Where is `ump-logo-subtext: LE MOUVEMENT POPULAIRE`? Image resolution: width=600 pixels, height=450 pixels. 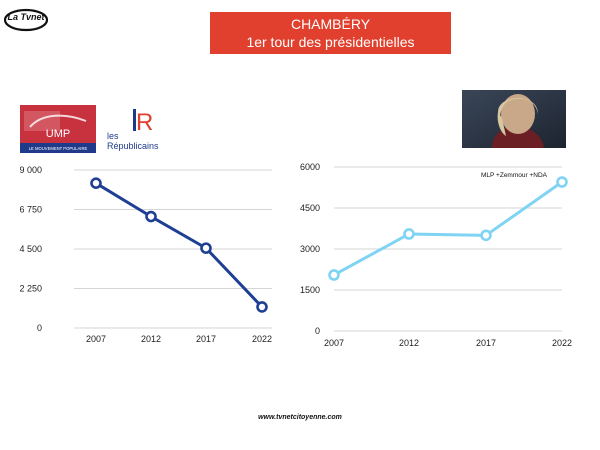
ump-logo-subtext: LE MOUVEMENT POPULAIRE is located at coordinates (58, 148).